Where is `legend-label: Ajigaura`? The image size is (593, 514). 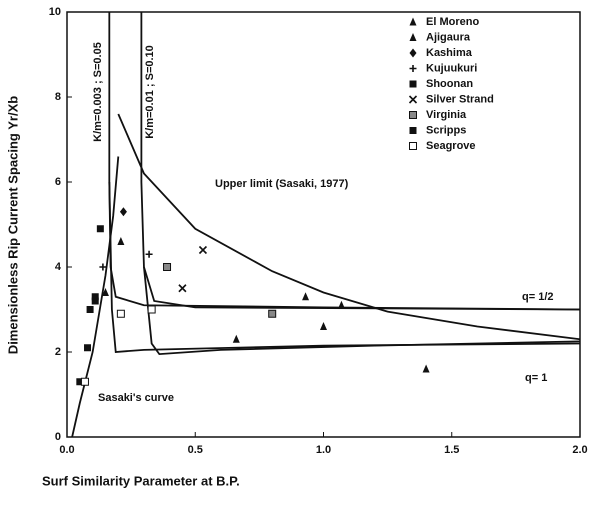 legend-label: Ajigaura is located at coordinates (448, 37).